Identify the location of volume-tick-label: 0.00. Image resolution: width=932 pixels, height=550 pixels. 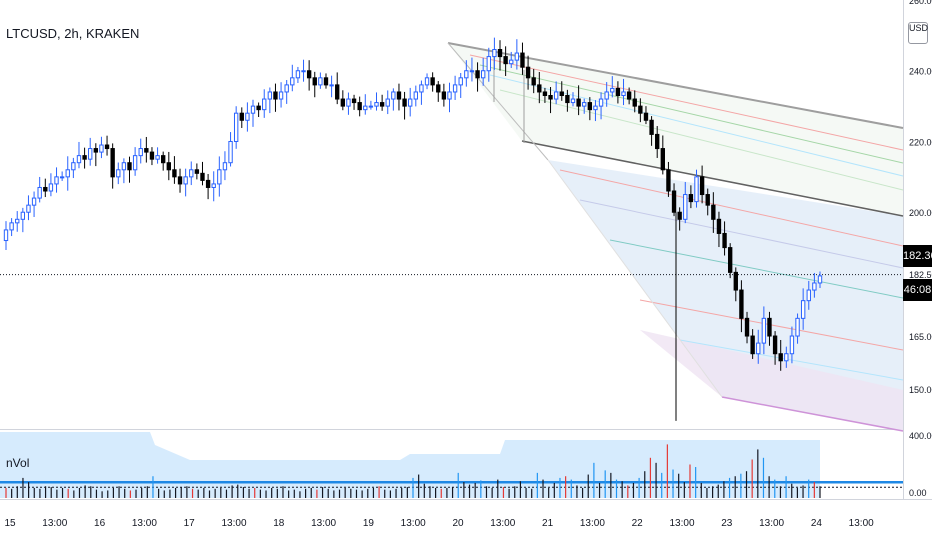
(918, 493).